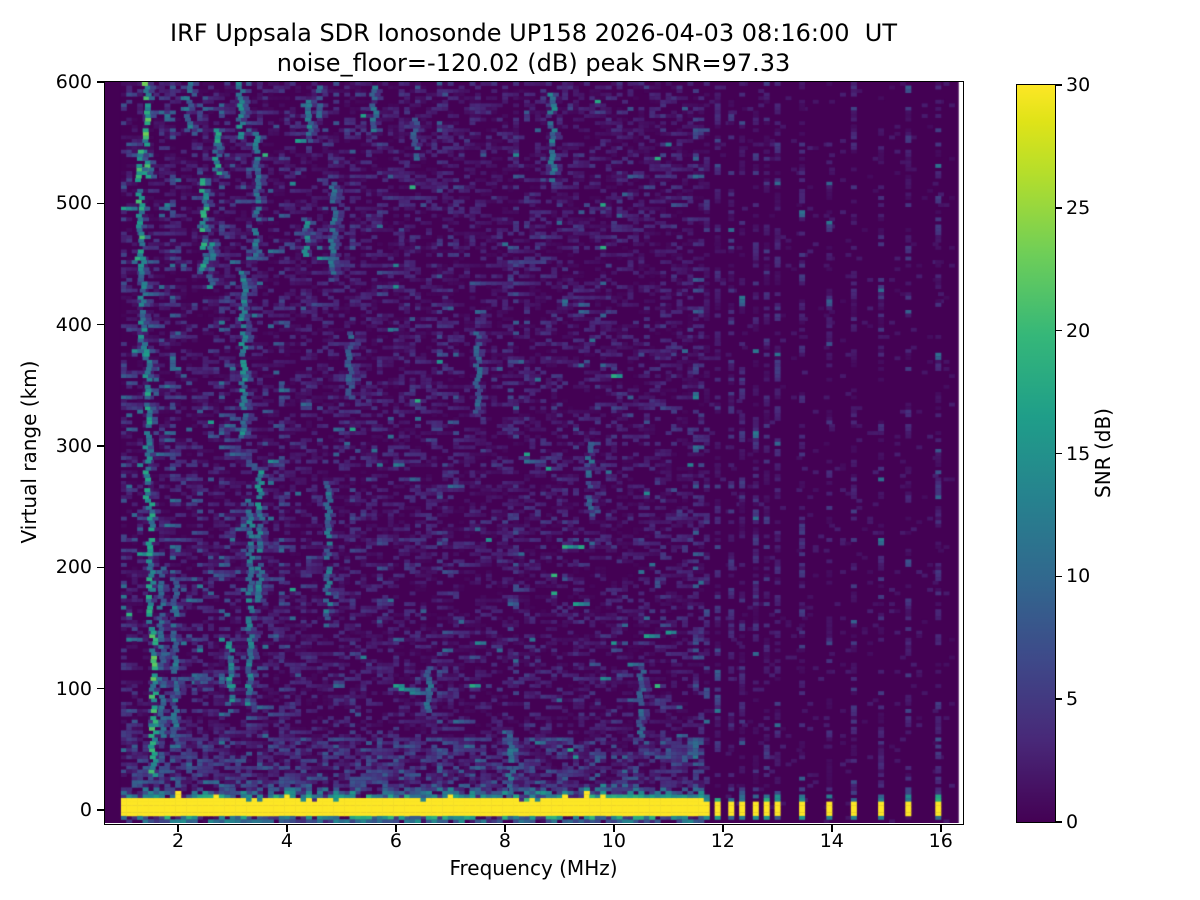 The image size is (1200, 900). Describe the element at coordinates (73, 324) in the screenshot. I see `y-tick-label: 400` at that location.